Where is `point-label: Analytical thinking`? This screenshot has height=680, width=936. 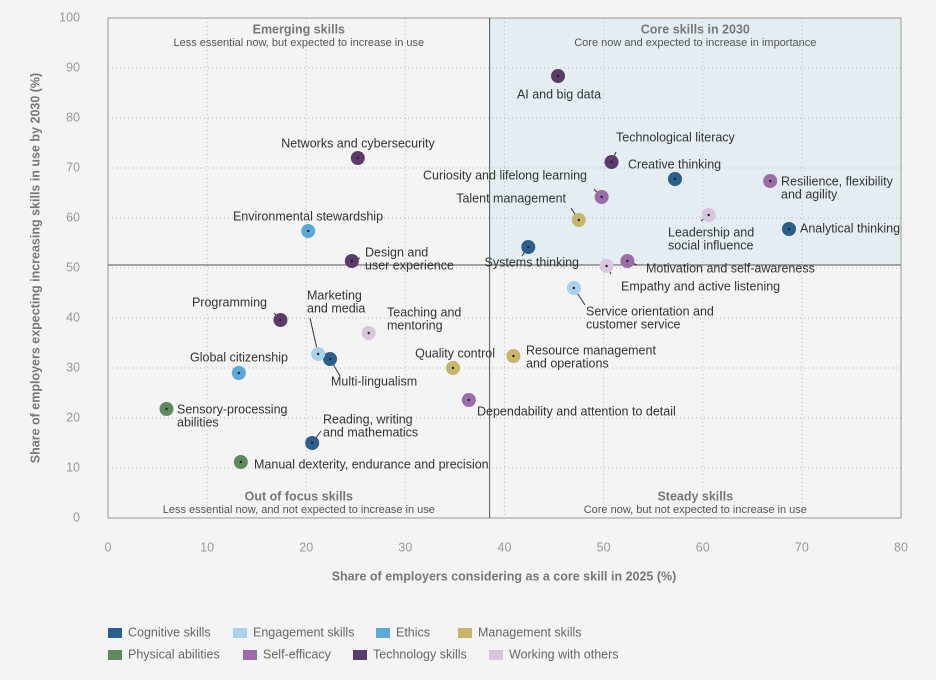 point-label: Analytical thinking is located at coordinates (850, 228).